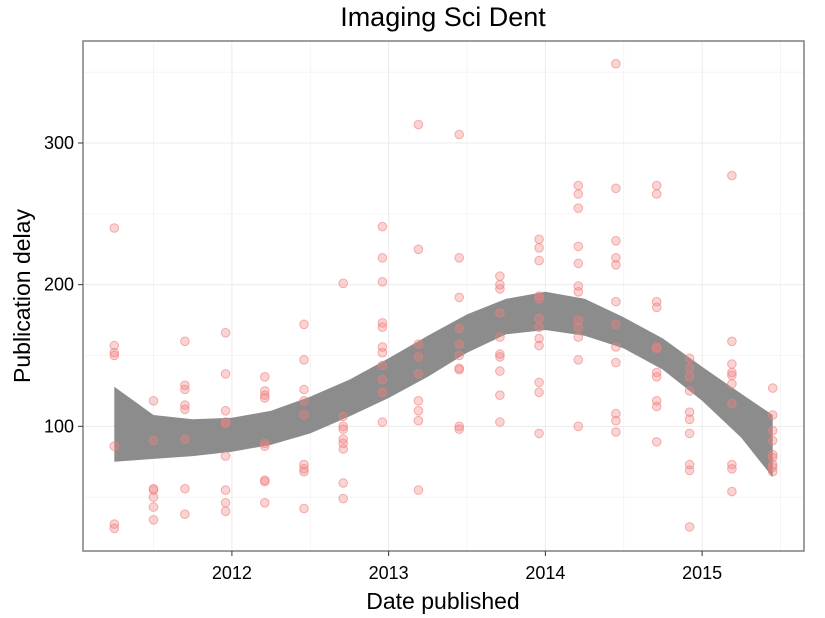 The width and height of the screenshot is (825, 618). Describe the element at coordinates (443, 17) in the screenshot. I see `chart-title: Imaging Sci Dent` at that location.